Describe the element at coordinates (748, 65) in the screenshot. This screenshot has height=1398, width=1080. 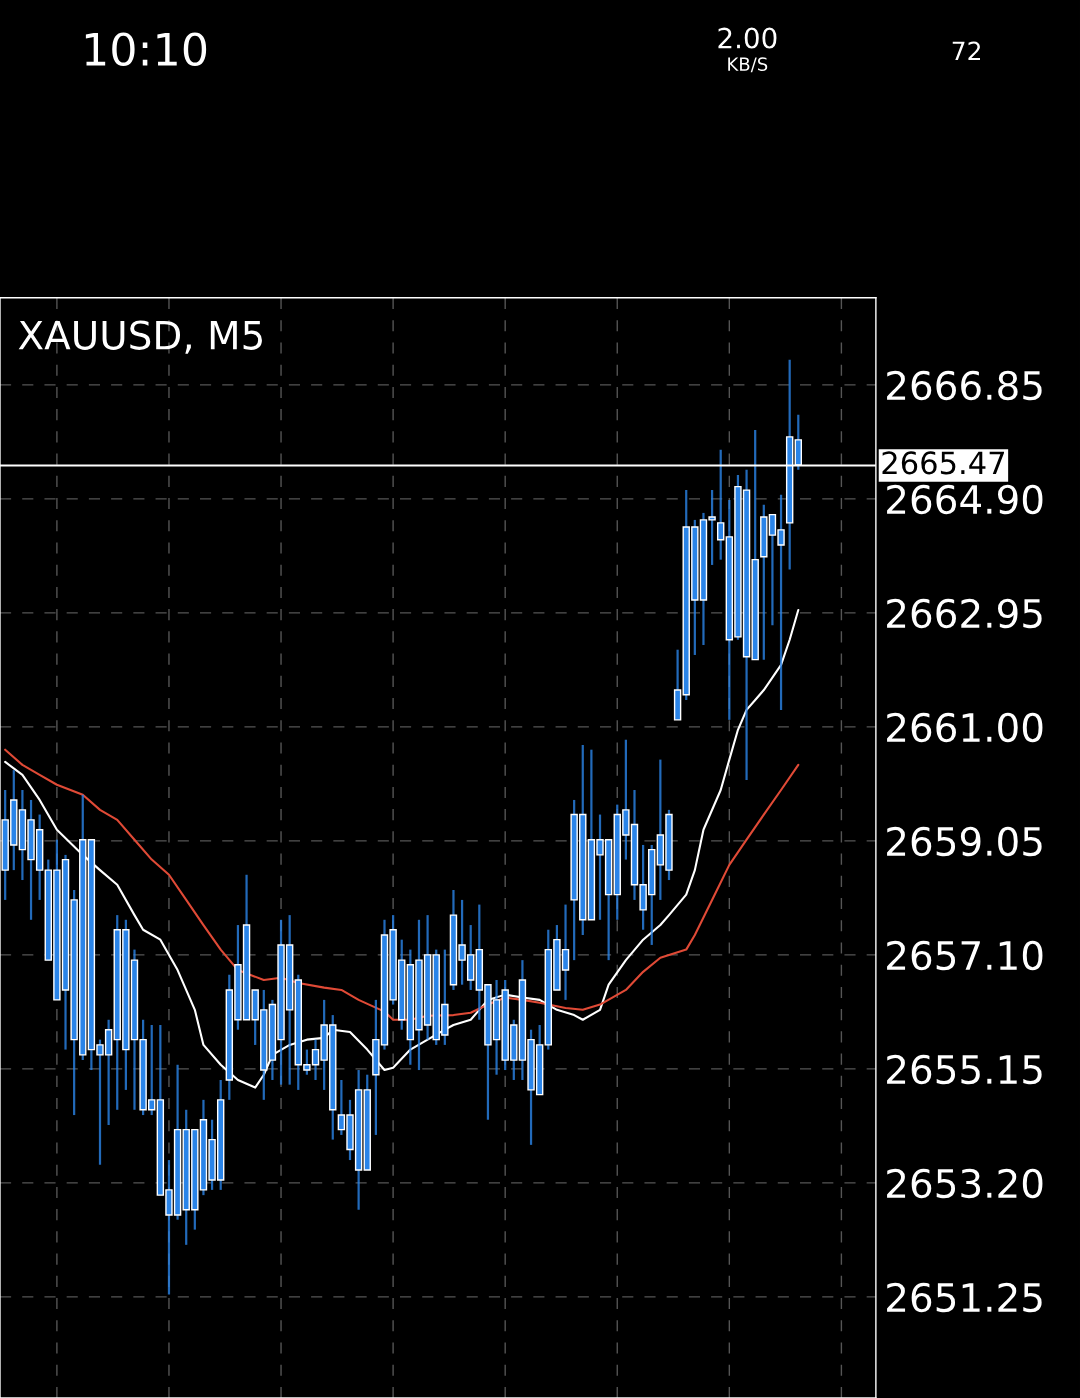
I see `text: KB/S` at that location.